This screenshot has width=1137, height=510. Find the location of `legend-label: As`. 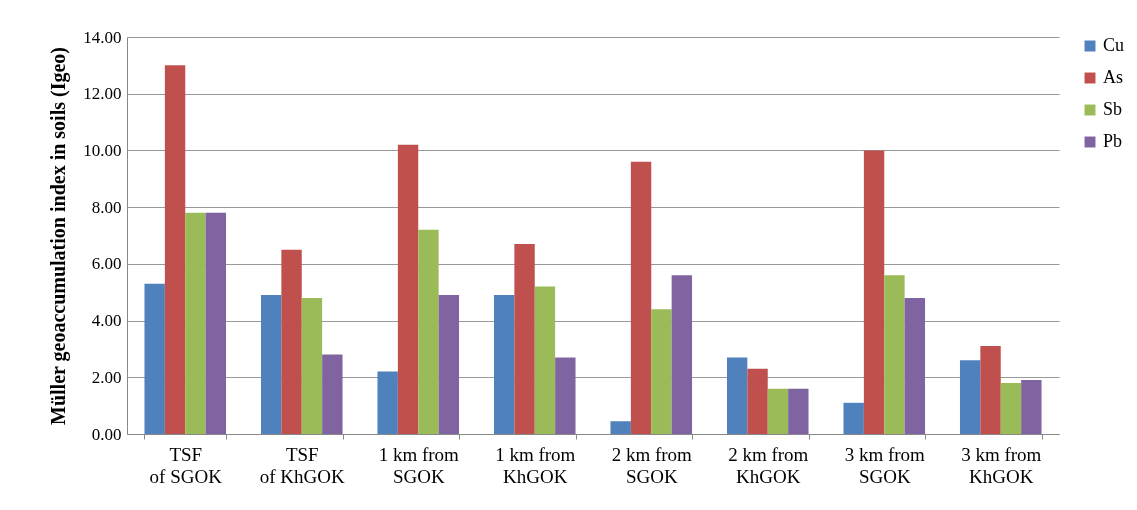

legend-label: As is located at coordinates (1113, 77).